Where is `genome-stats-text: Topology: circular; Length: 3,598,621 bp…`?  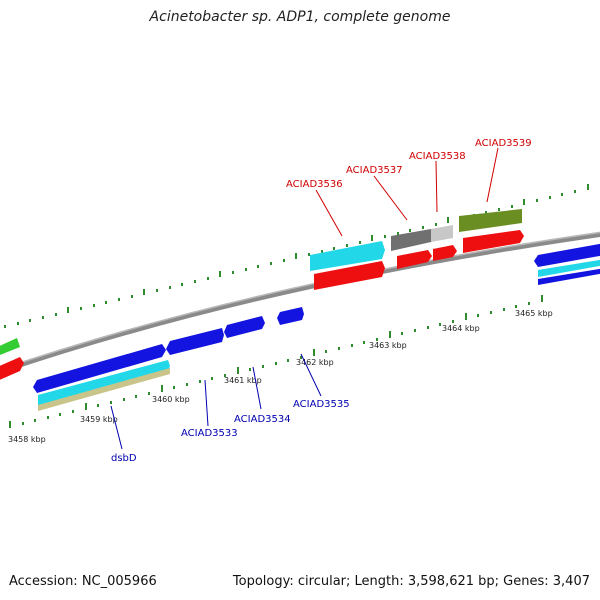 genome-stats-text: Topology: circular; Length: 3,598,621 bp… is located at coordinates (411, 581).